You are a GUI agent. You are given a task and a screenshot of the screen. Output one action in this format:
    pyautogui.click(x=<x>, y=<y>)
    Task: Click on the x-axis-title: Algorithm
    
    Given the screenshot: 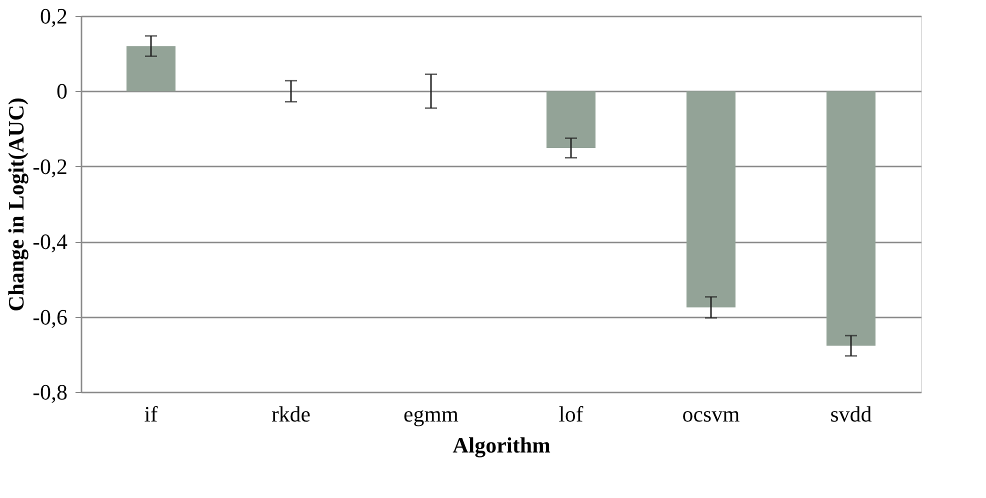 What is the action you would take?
    pyautogui.click(x=501, y=445)
    